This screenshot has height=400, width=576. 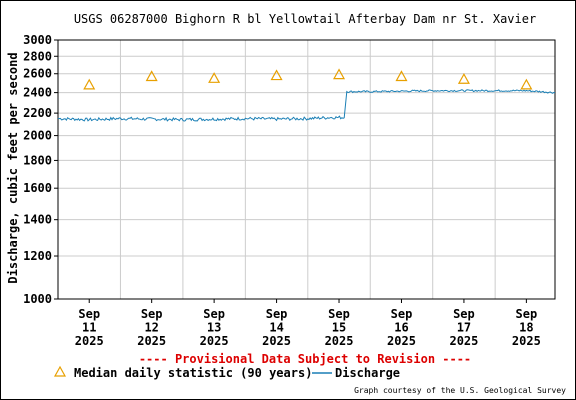 What do you see at coordinates (37, 74) in the screenshot?
I see `y-tick-label: 2600` at bounding box center [37, 74].